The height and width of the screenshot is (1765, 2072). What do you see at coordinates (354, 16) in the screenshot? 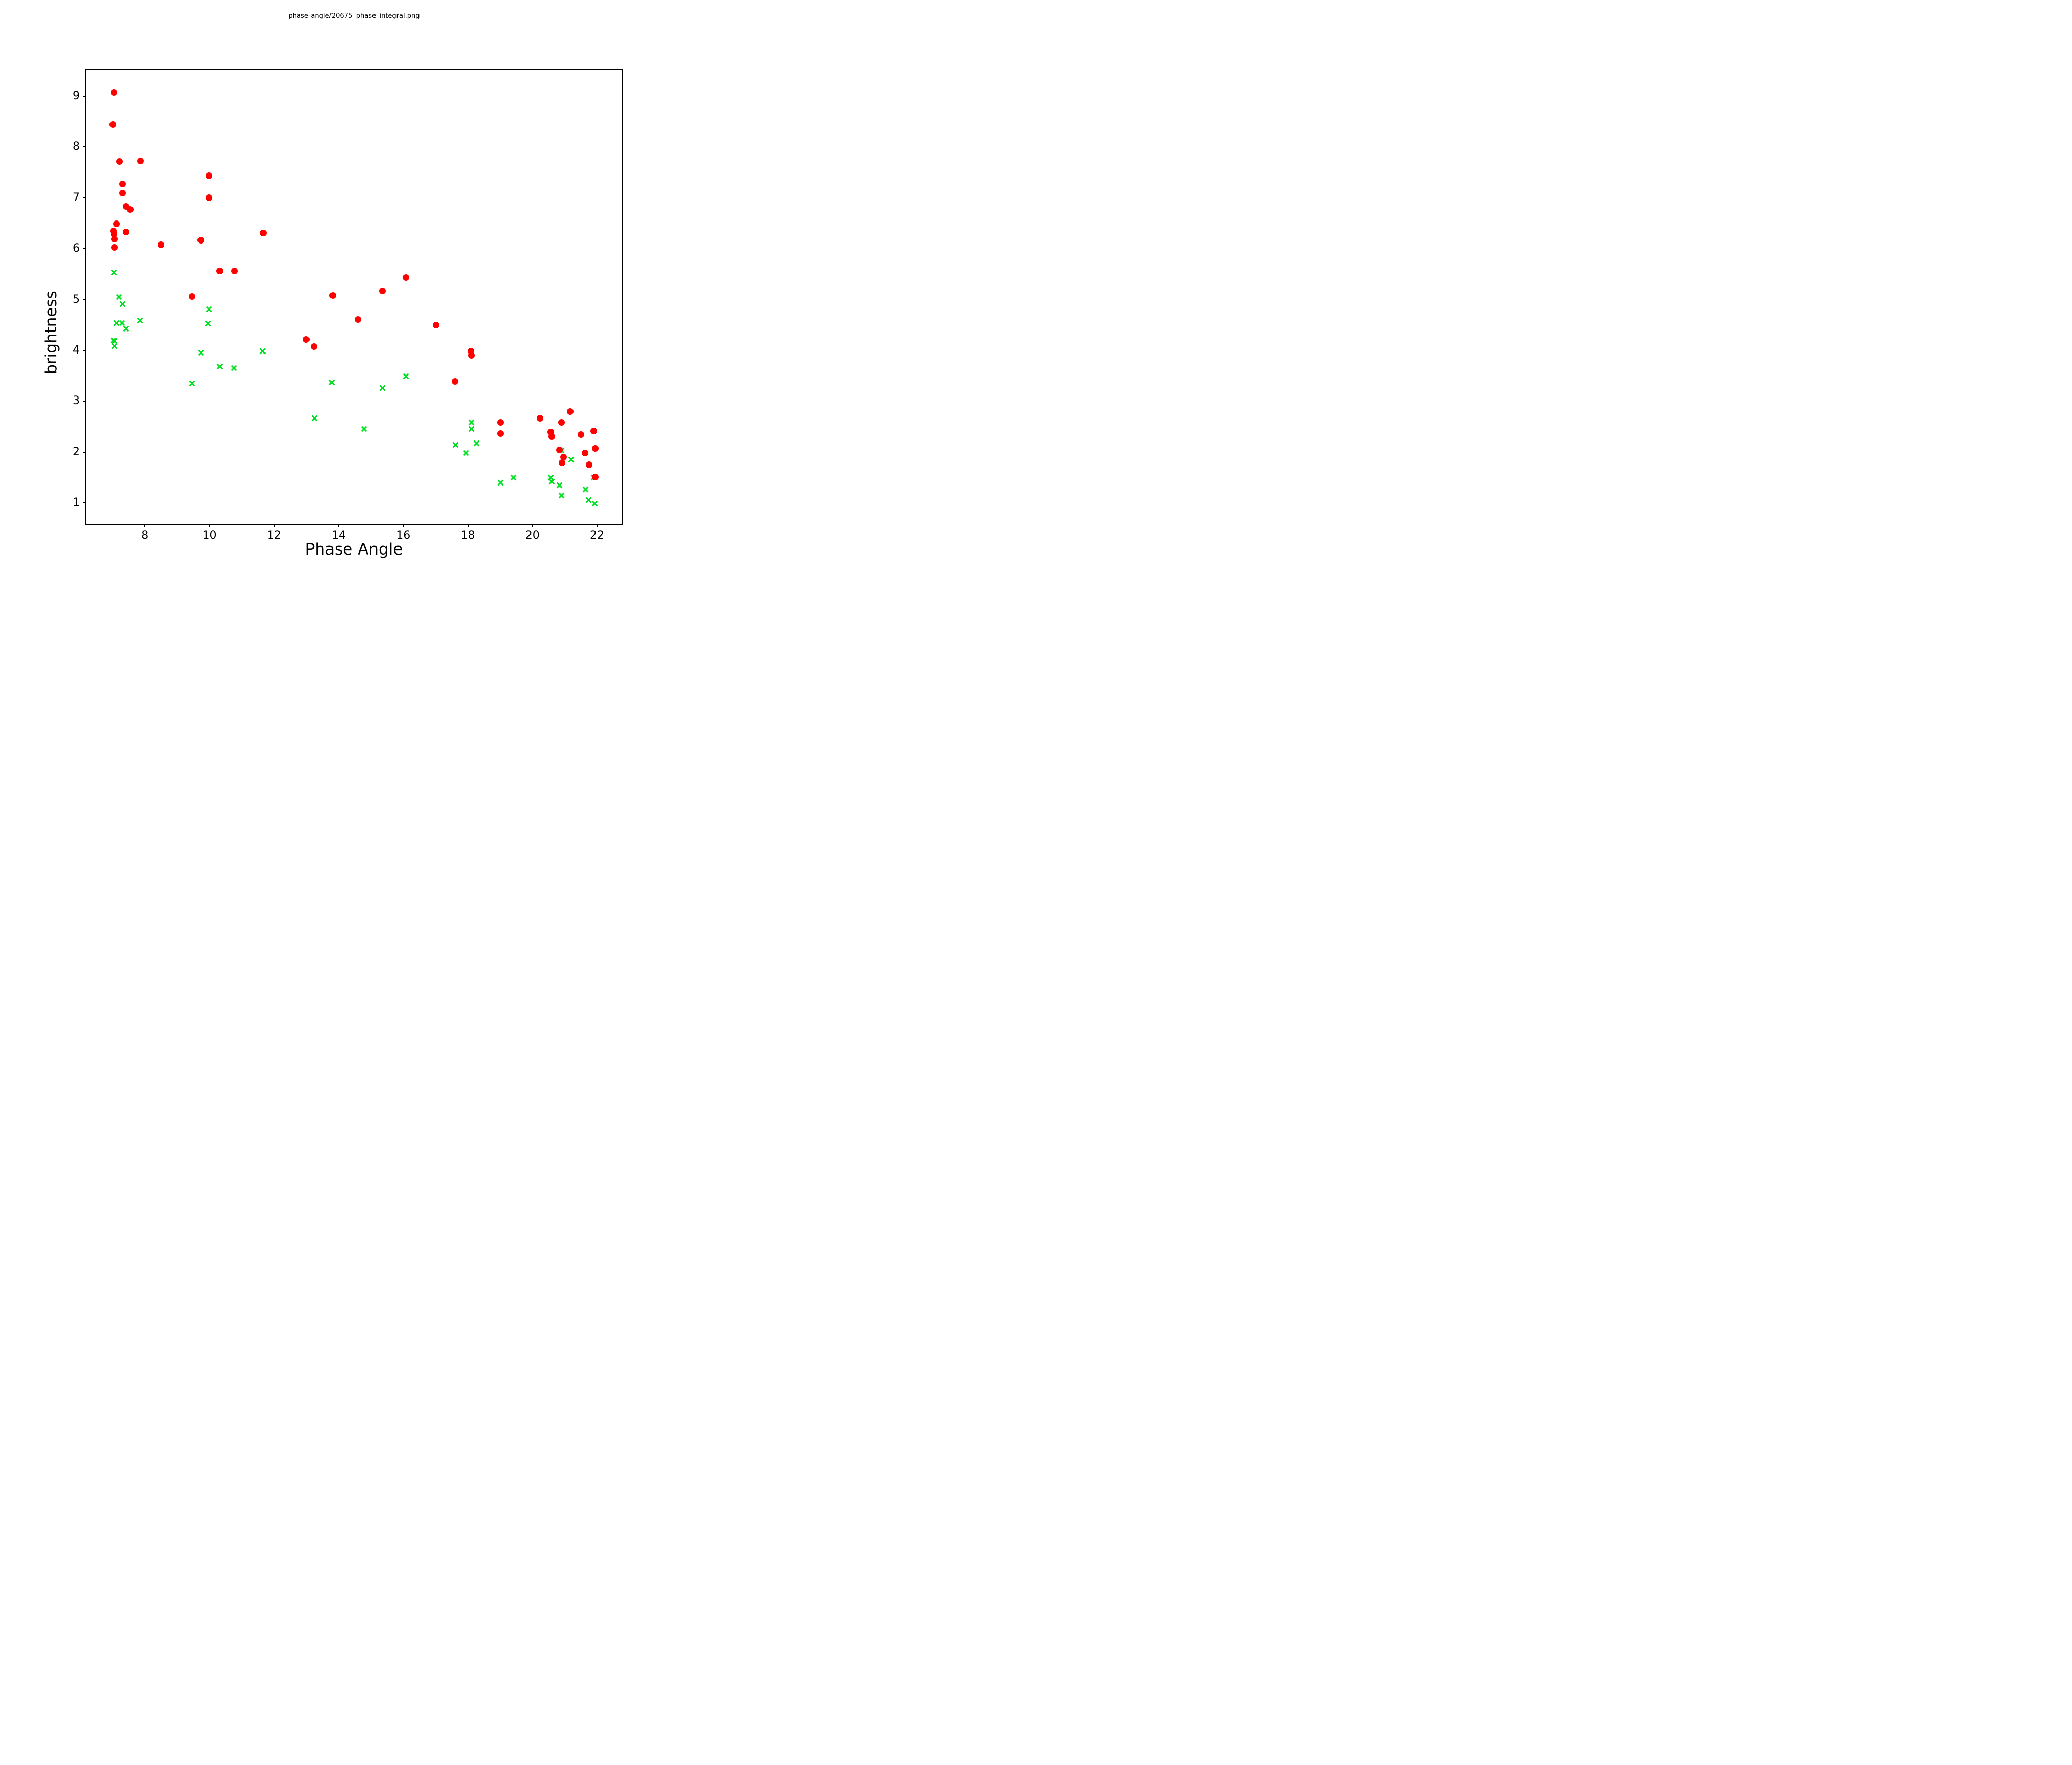
I see `chart-title: phase-angle/20675_phase_integral.png` at bounding box center [354, 16].